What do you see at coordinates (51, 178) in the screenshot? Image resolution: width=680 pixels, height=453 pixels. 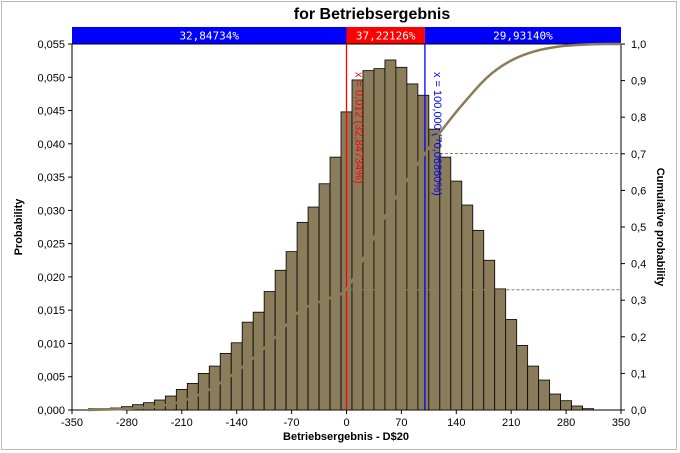 I see `y-left-tick-label: 0,035` at bounding box center [51, 178].